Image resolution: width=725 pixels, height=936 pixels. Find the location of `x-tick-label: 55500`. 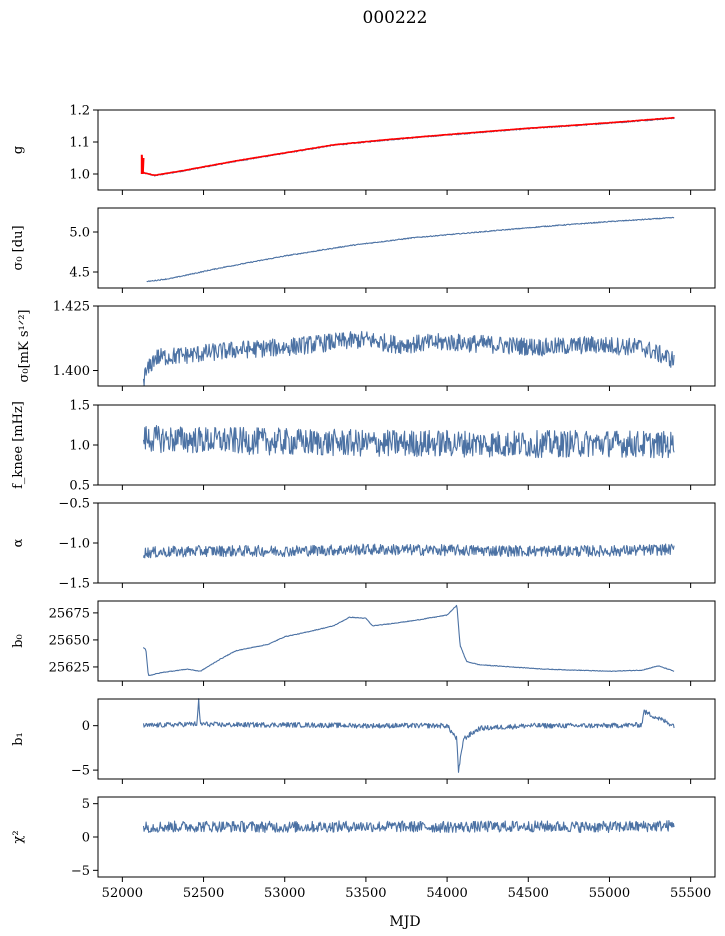

x-tick-label: 55500 is located at coordinates (690, 893).